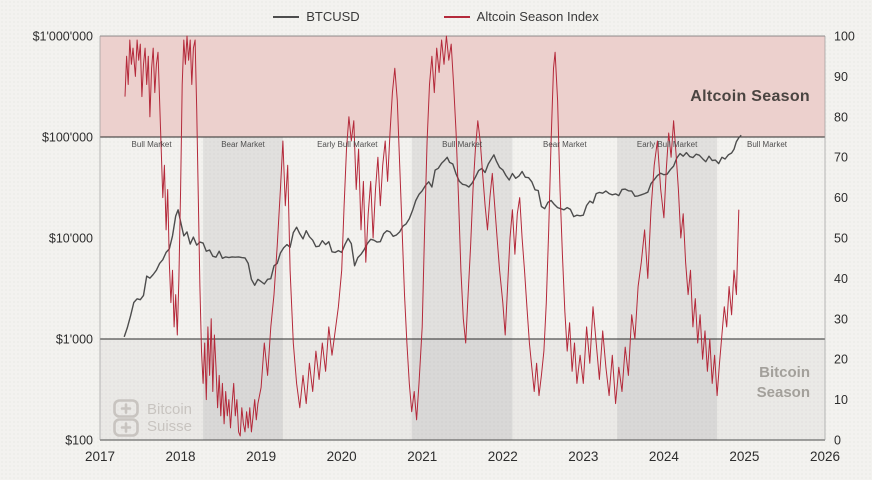 This screenshot has width=872, height=480. Describe the element at coordinates (126, 418) in the screenshot. I see `bitcoin-suisse-logo-icon` at that location.